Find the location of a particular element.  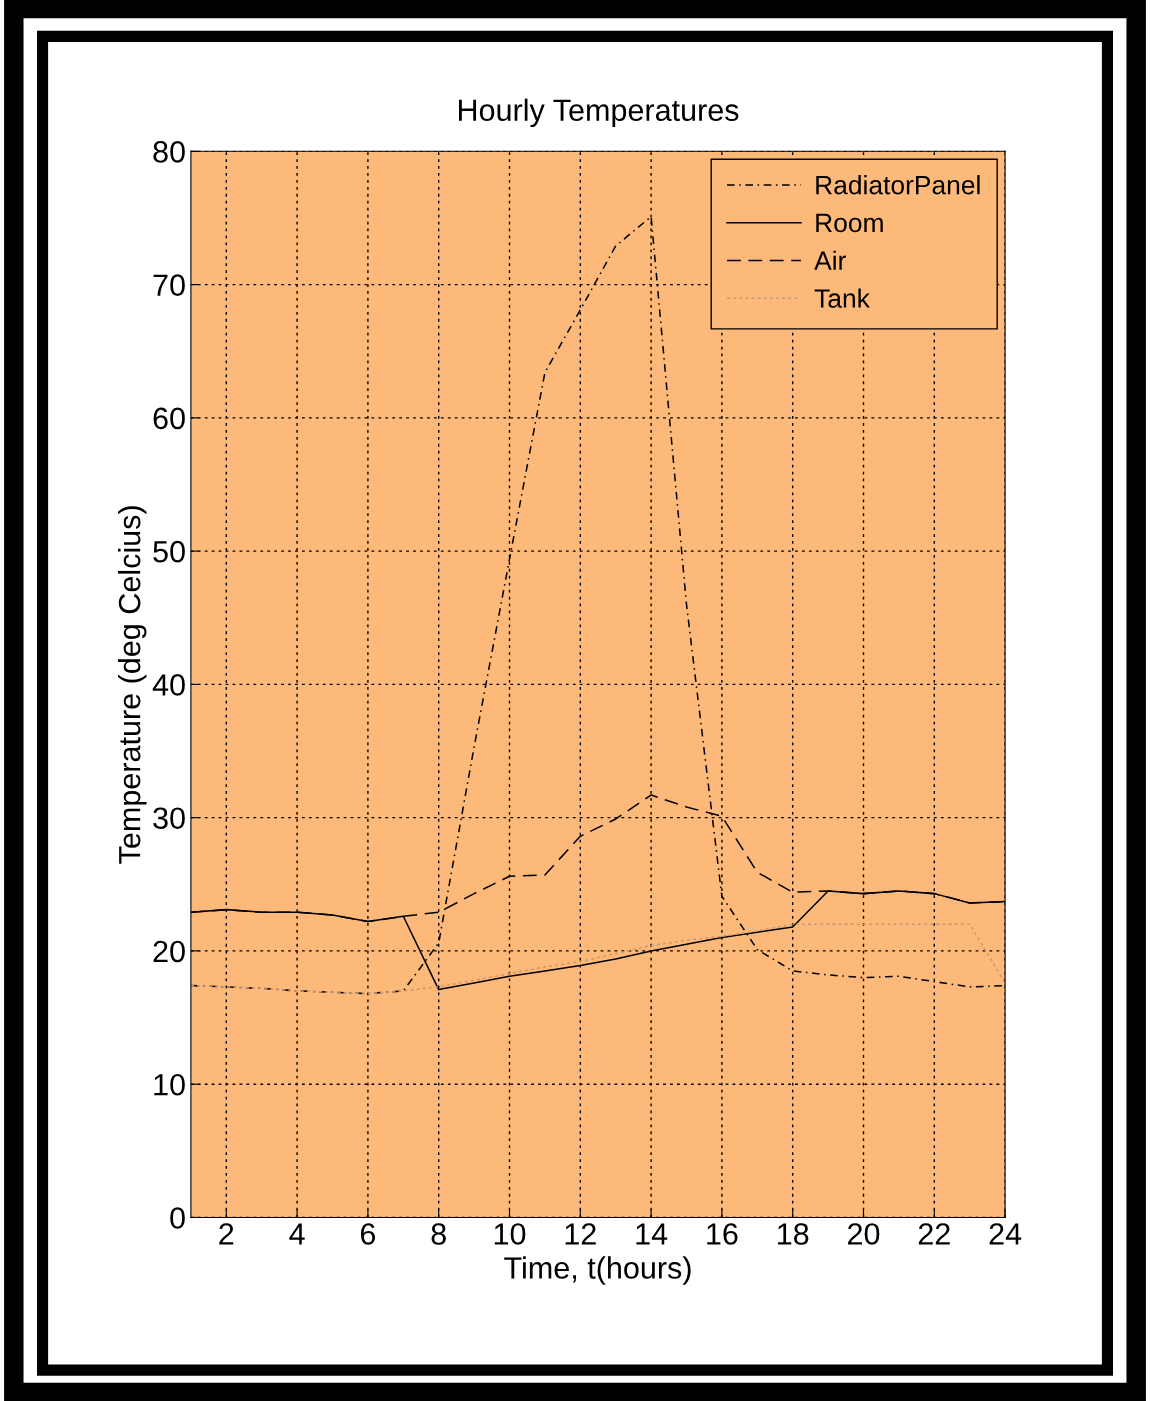

y-tick-label: 0 is located at coordinates (177, 1218).